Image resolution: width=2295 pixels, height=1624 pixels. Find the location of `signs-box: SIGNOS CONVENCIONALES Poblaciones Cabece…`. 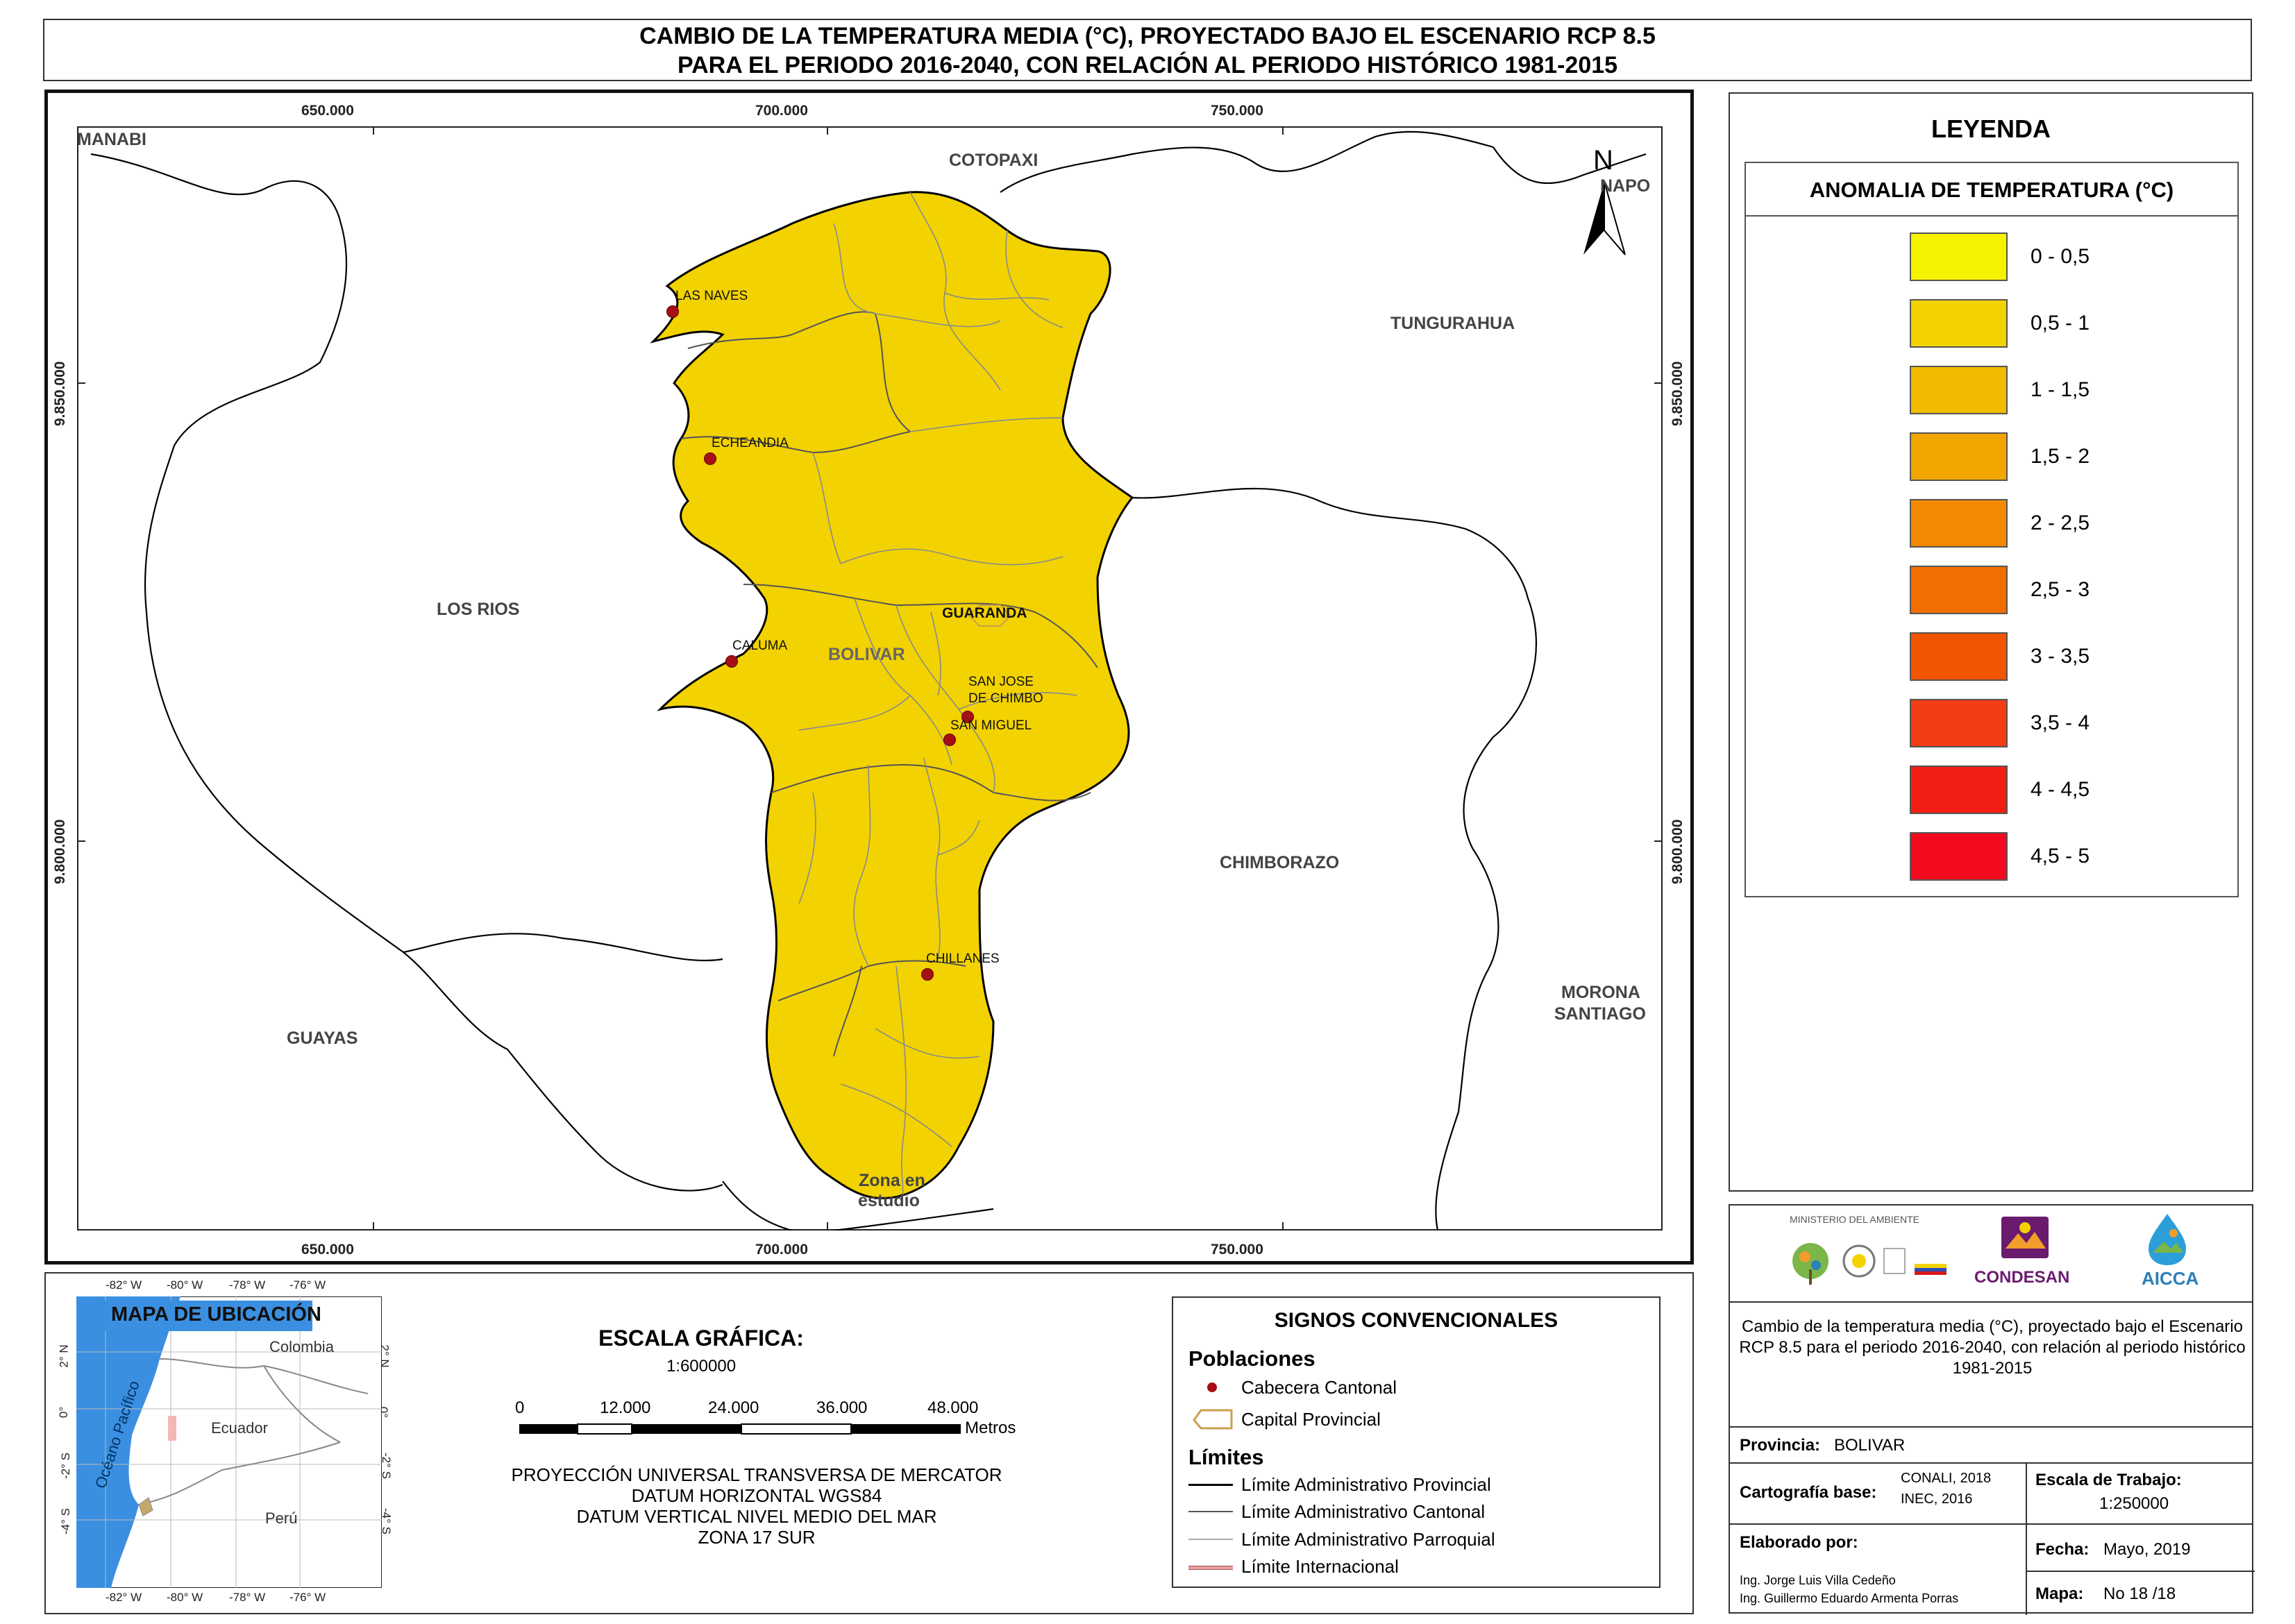

signs-box: SIGNOS CONVENCIONALES Poblaciones Cabece… is located at coordinates (1416, 1442).